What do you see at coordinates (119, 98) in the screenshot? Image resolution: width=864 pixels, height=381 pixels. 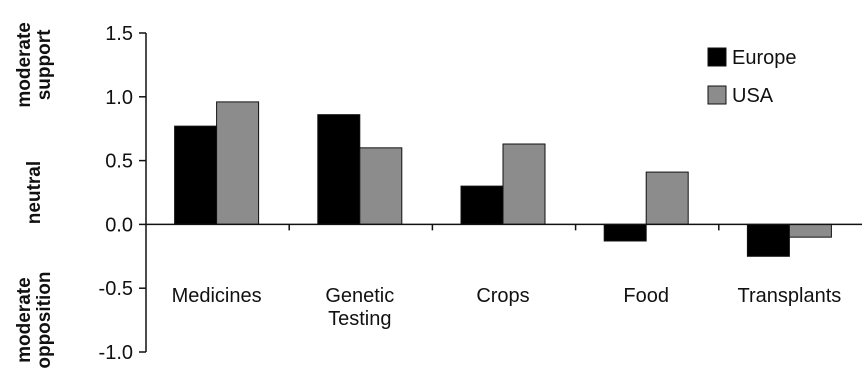 I see `y-tick-label: 1.0` at bounding box center [119, 98].